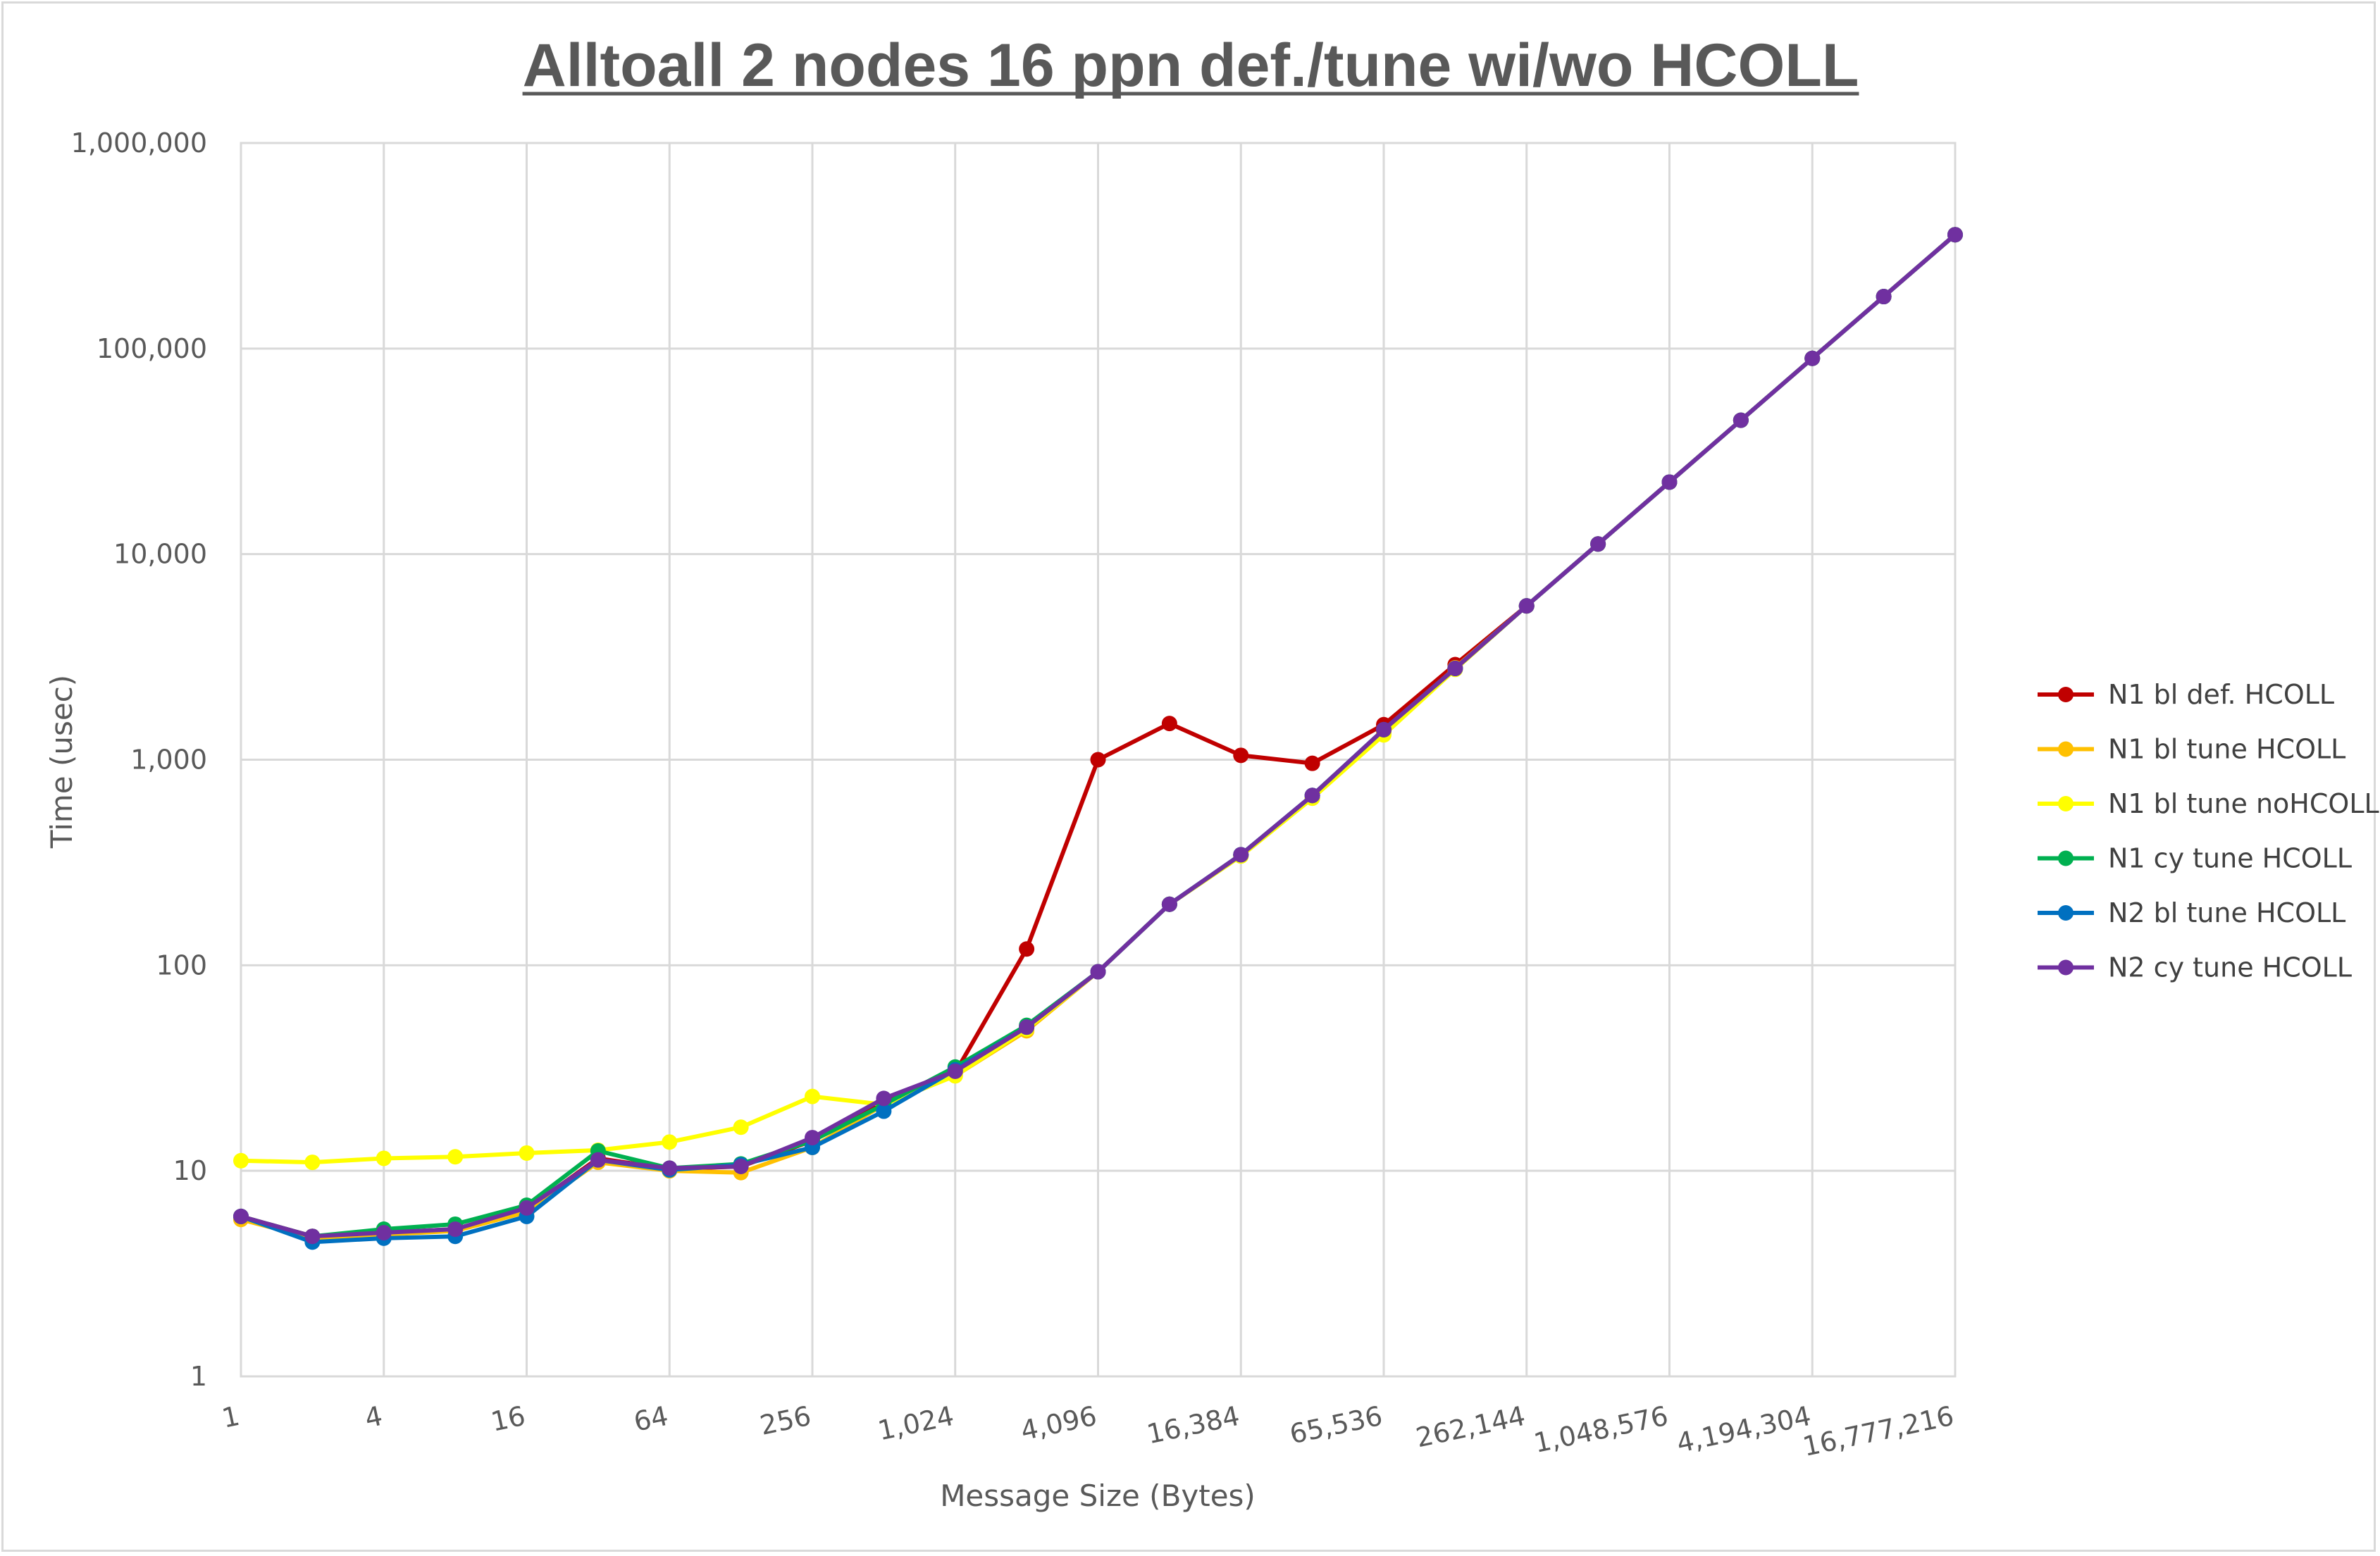  Describe the element at coordinates (651, 1419) in the screenshot. I see `x-tick-label: 64` at that location.